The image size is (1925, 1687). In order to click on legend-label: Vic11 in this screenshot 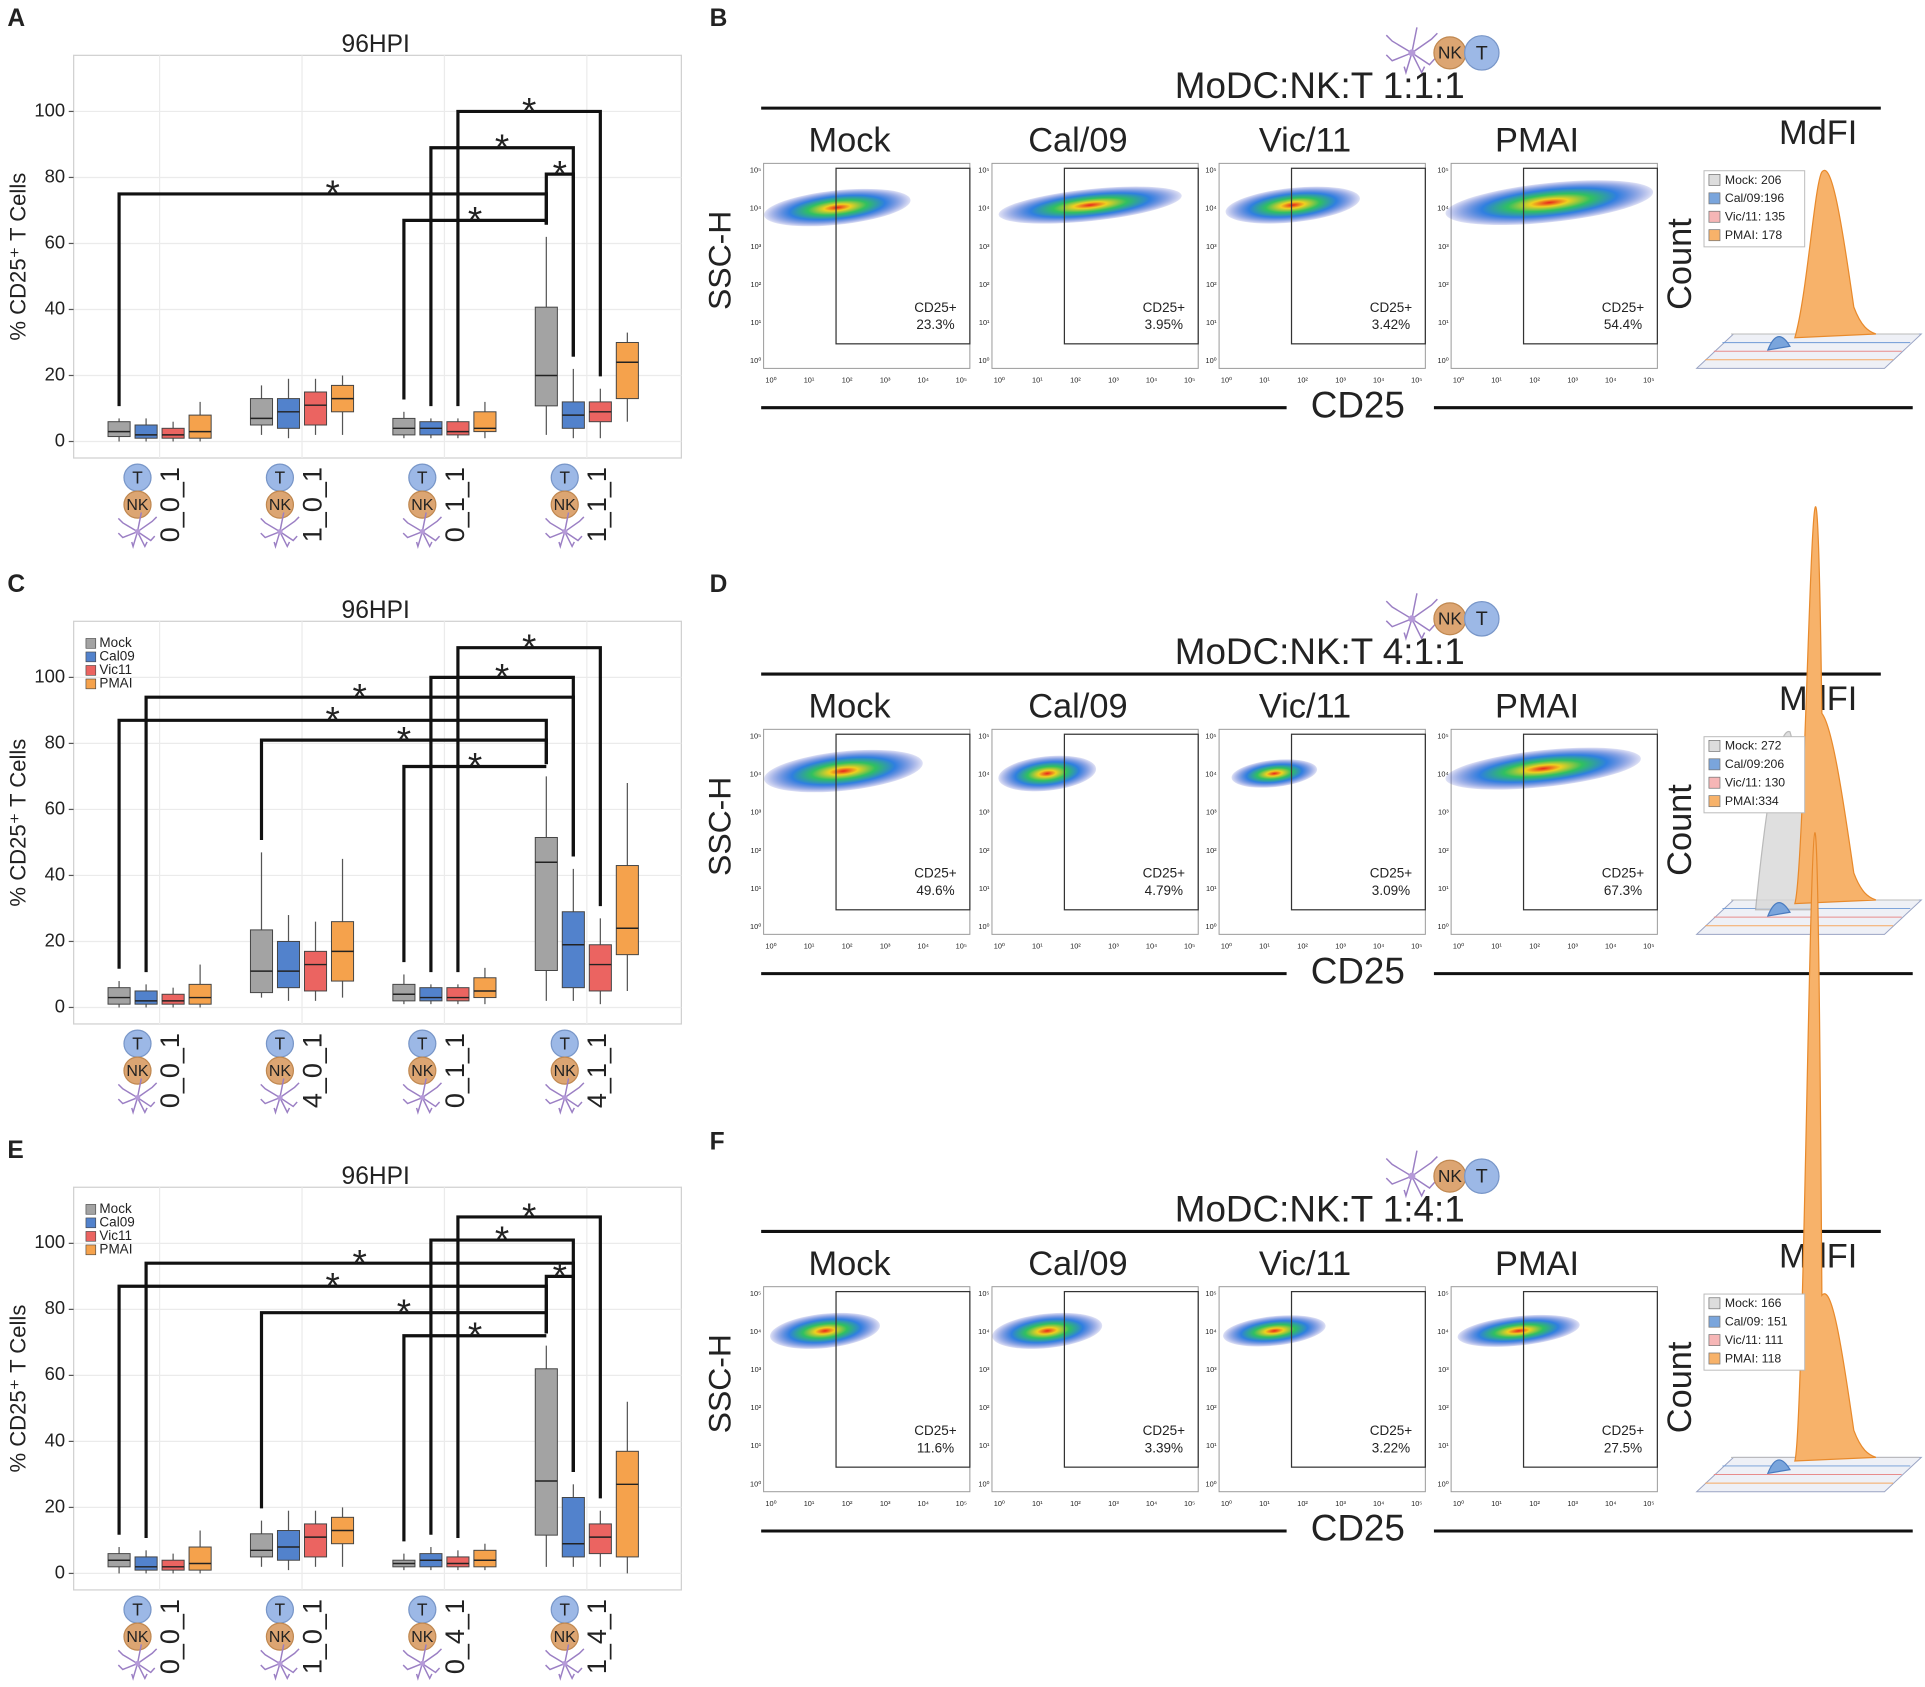, I will do `click(115, 669)`.